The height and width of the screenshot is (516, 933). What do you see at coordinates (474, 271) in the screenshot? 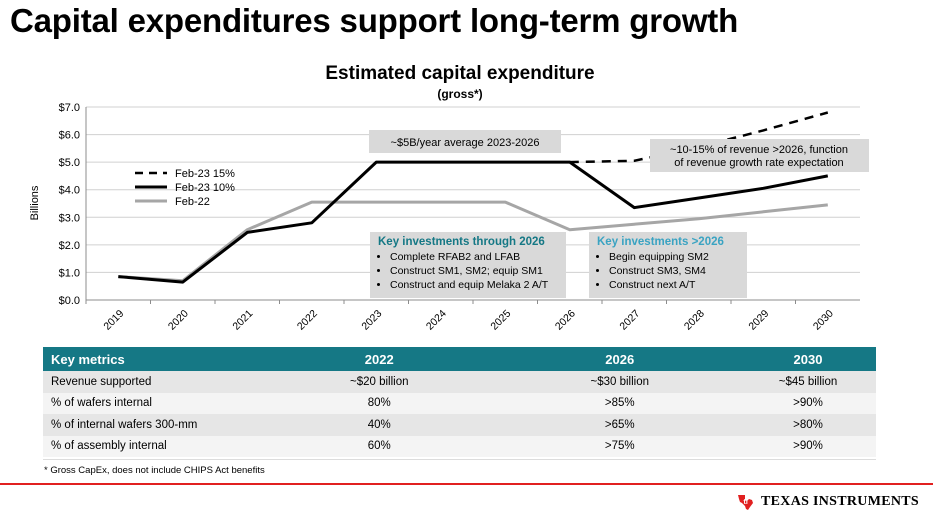
I see `callout-item: Construct SM1, SM2; equip SM1` at bounding box center [474, 271].